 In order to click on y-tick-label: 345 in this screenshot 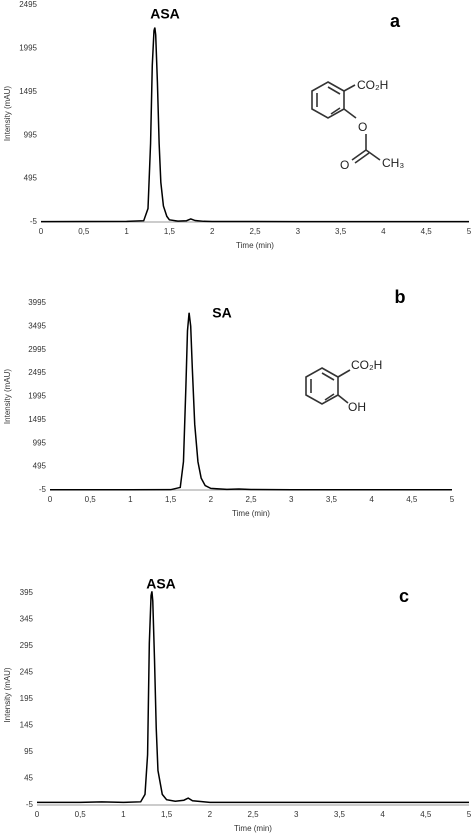, I will do `click(27, 619)`.